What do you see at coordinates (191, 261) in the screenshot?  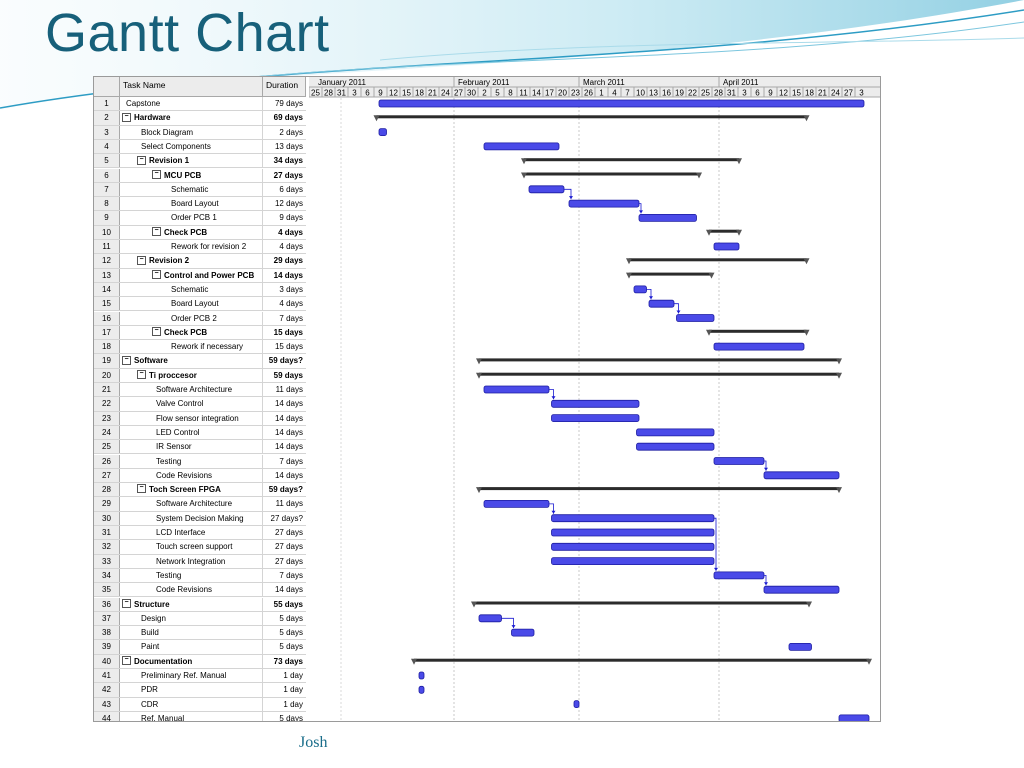 I see `task-name: − Revision 2` at bounding box center [191, 261].